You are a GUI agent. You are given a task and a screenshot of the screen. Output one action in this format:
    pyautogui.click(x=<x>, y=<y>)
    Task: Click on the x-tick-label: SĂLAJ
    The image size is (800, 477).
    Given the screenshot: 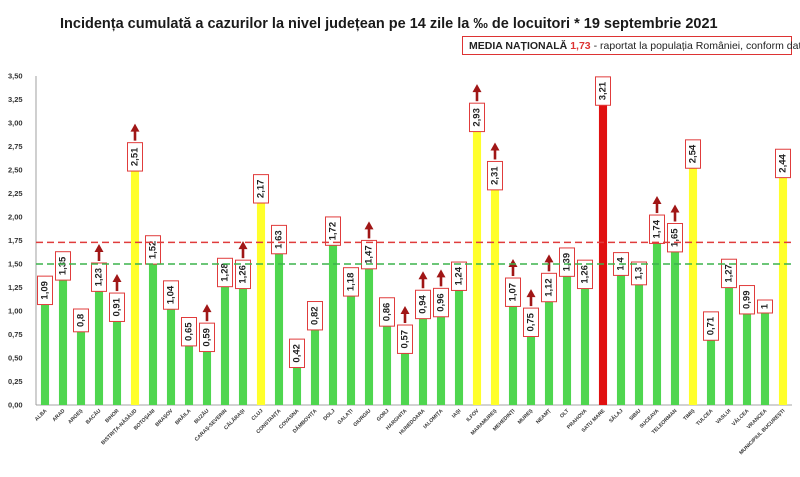 What is the action you would take?
    pyautogui.click(x=615, y=415)
    